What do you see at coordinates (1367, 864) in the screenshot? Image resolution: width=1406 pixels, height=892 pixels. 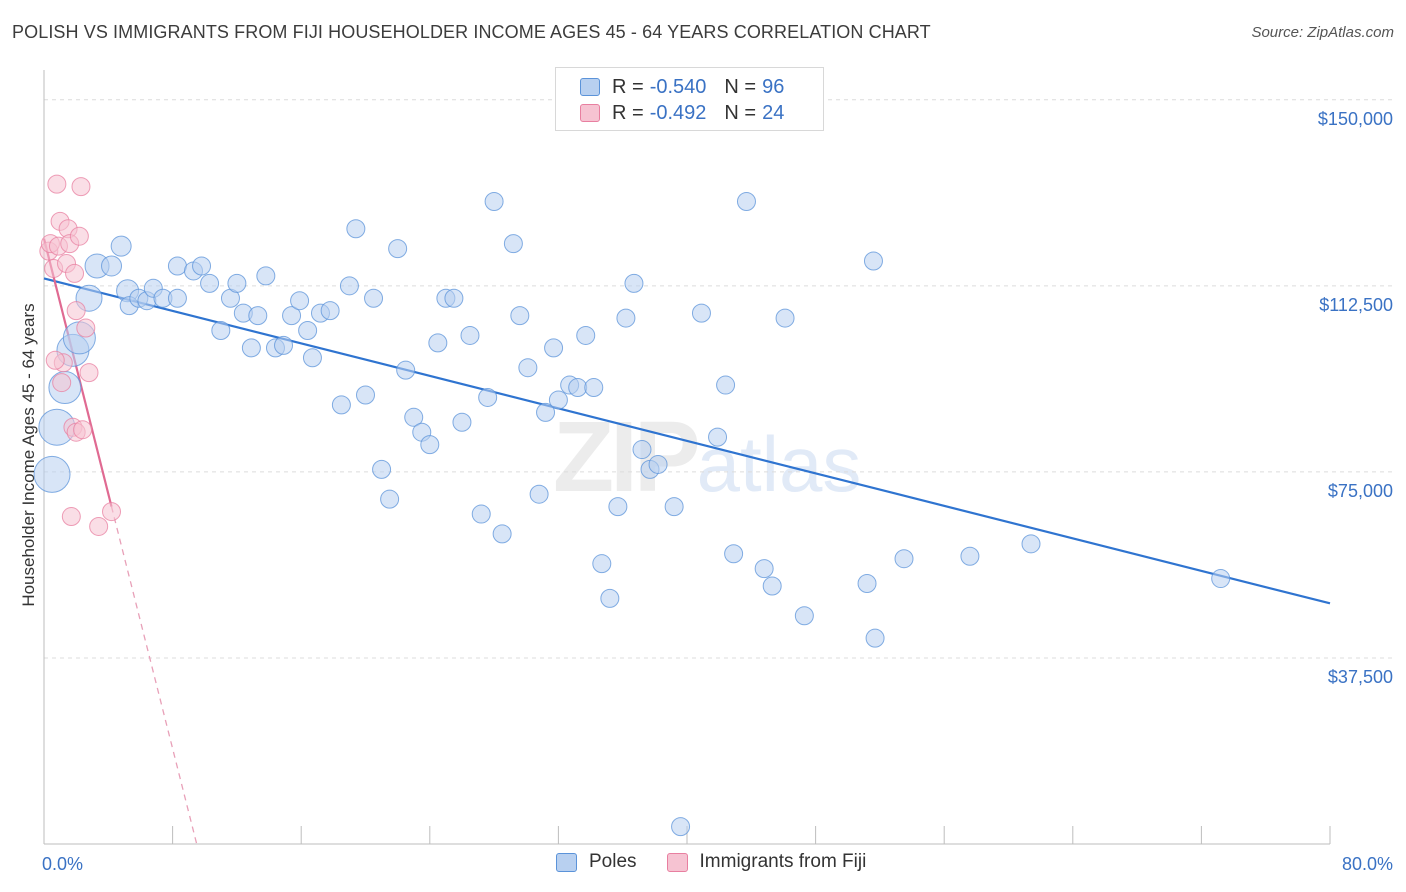 I see `x-tick-label-1: 80.0%` at bounding box center [1367, 864].